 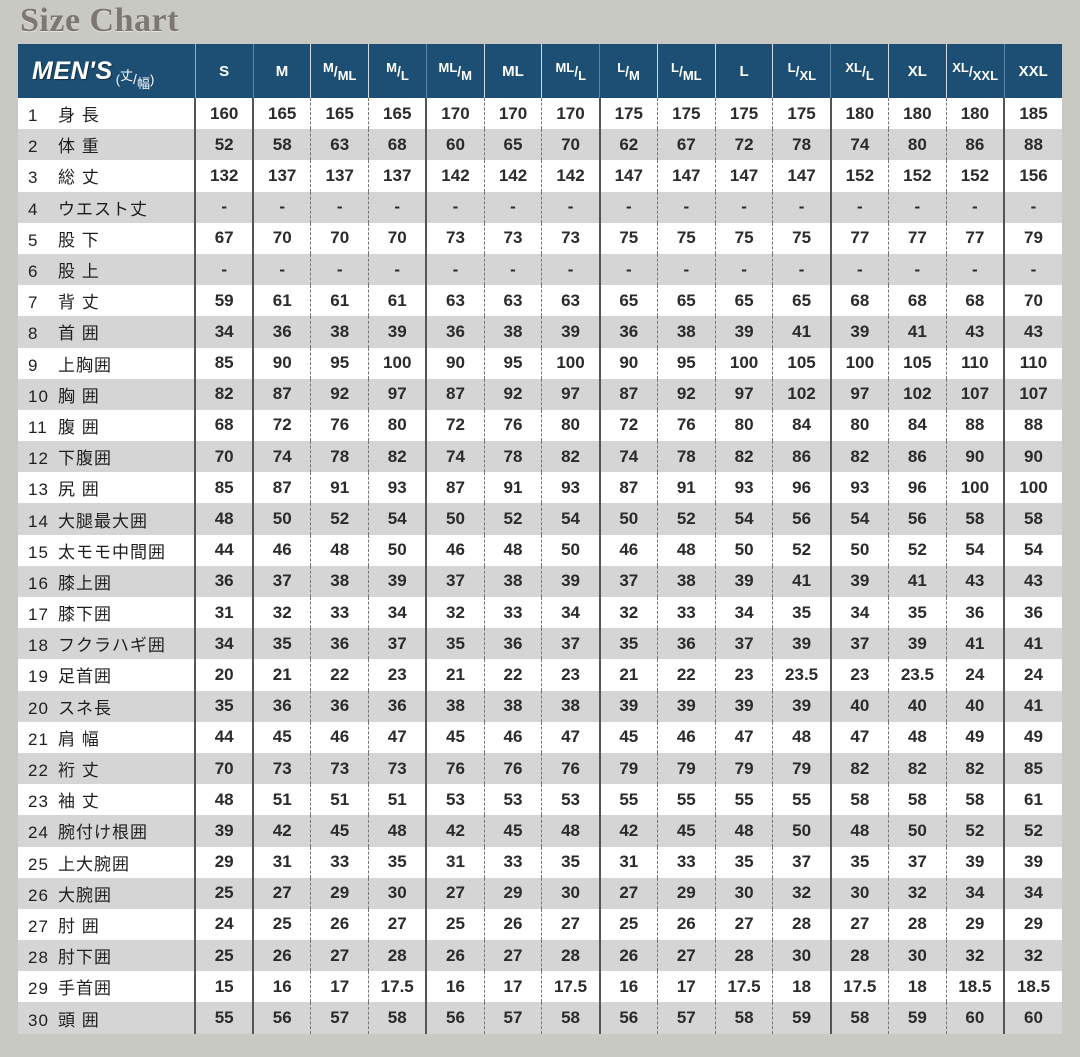 What do you see at coordinates (744, 675) in the screenshot?
I see `measurement-value: 23` at bounding box center [744, 675].